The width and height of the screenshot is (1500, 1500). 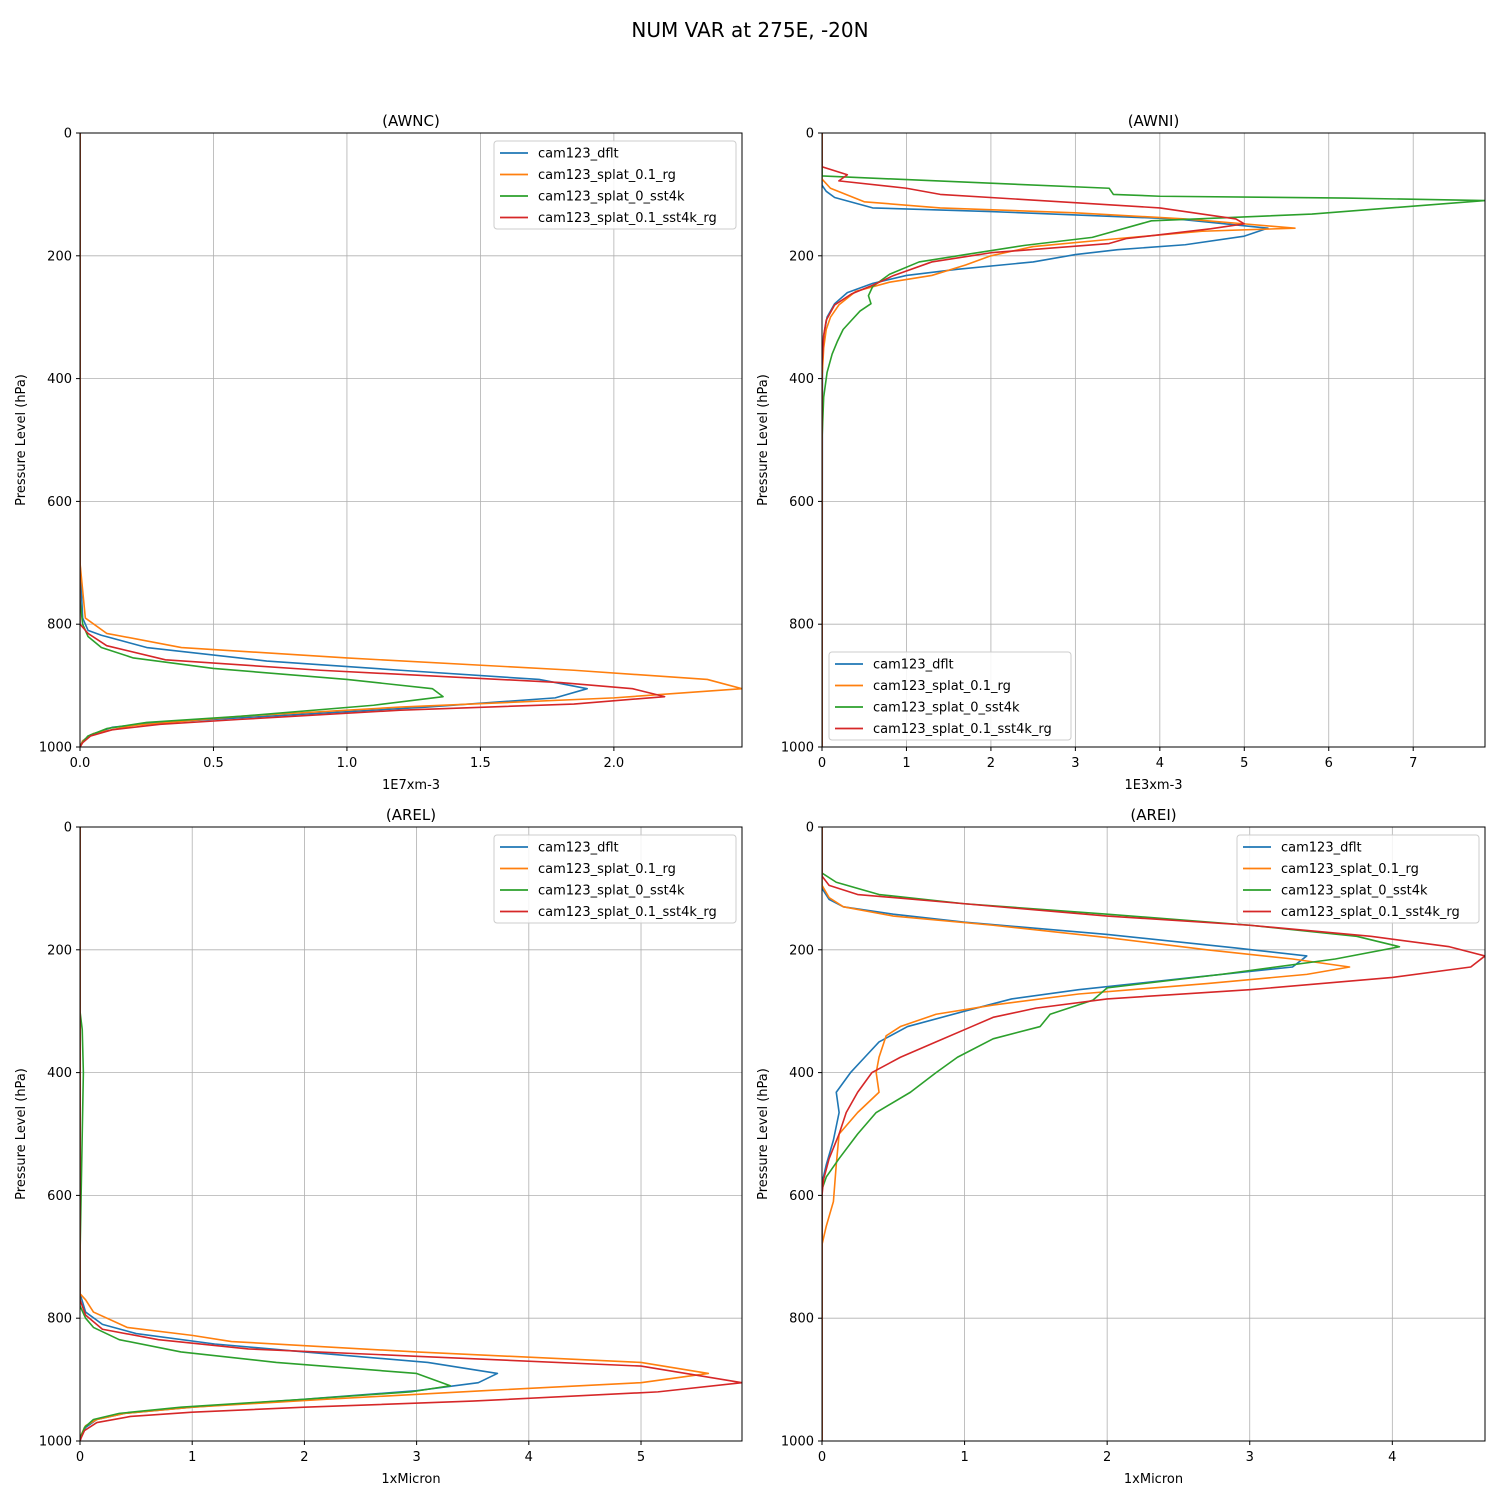 I want to click on series-line-cam123_splat_0.1_sst4k_rg, so click(x=1034, y=440).